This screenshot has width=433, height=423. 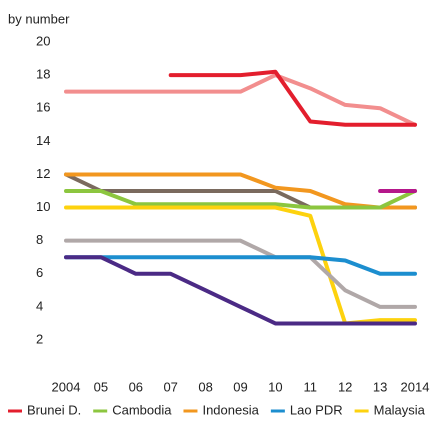 I want to click on legend-label: Cambodia, so click(x=142, y=409).